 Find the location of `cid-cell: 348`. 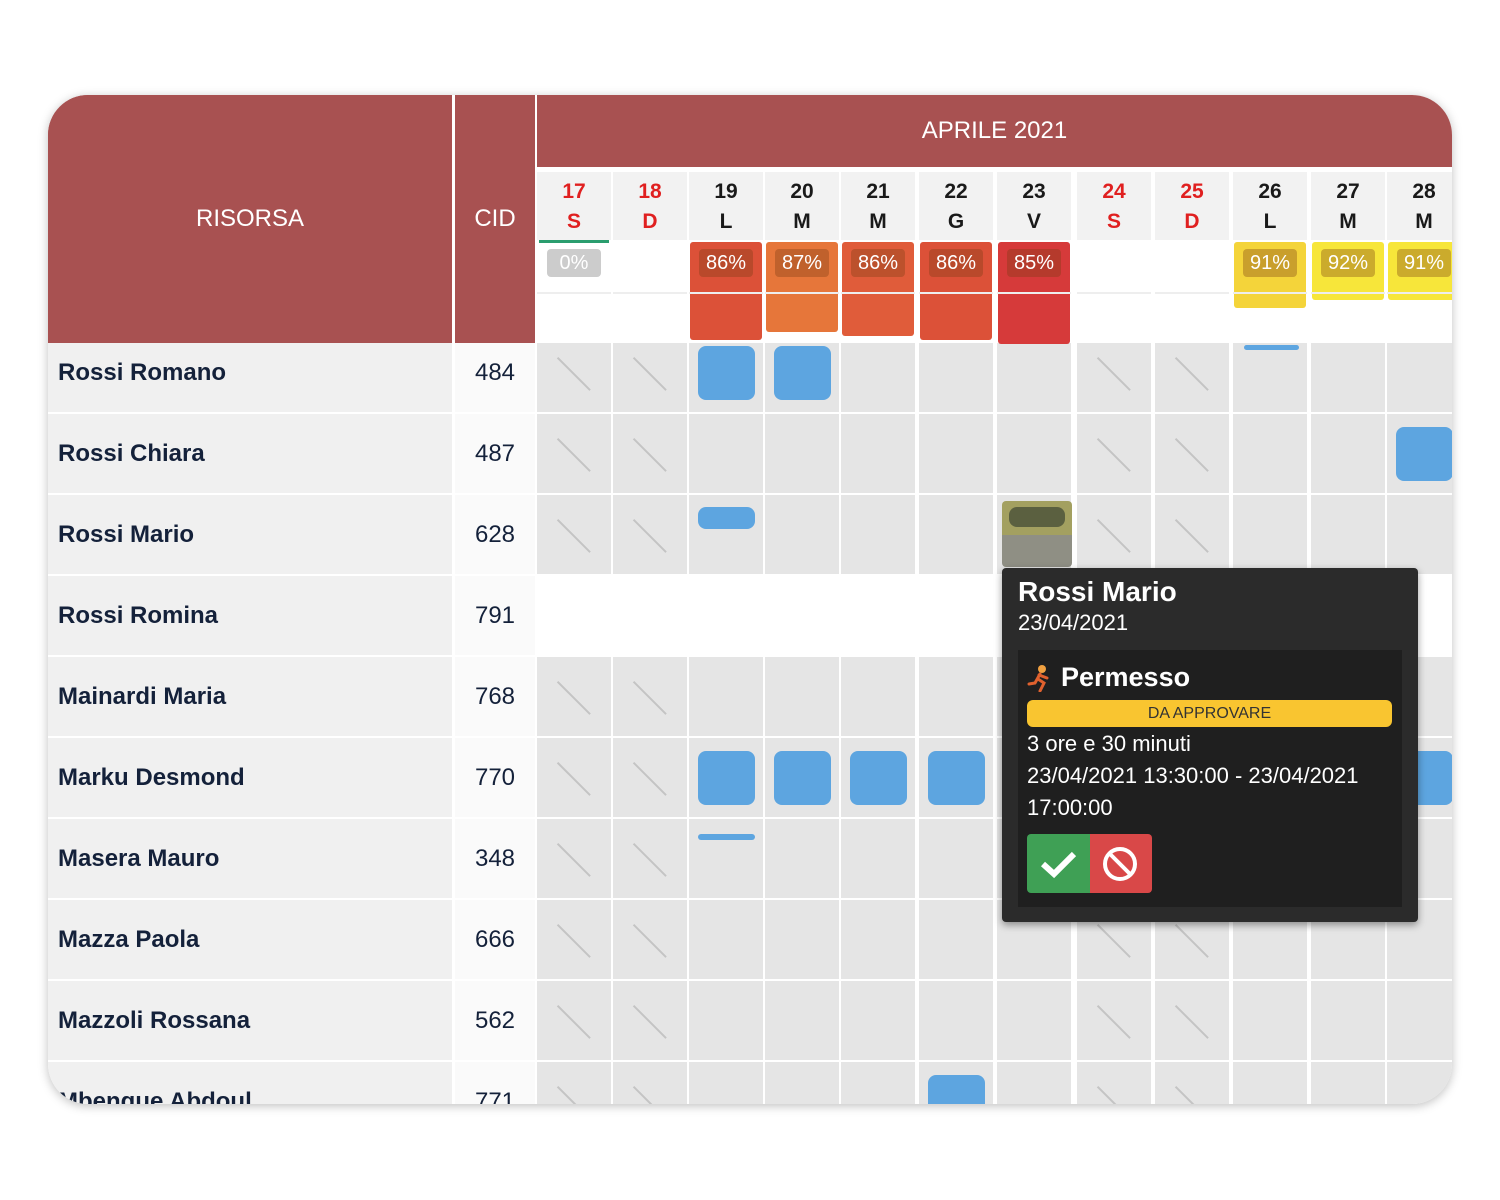

cid-cell: 348 is located at coordinates (495, 858).